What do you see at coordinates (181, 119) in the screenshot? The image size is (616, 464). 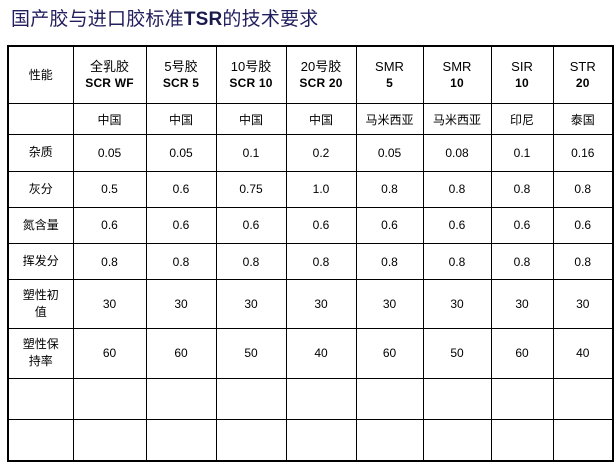 I see `country-cell-2: 中国` at bounding box center [181, 119].